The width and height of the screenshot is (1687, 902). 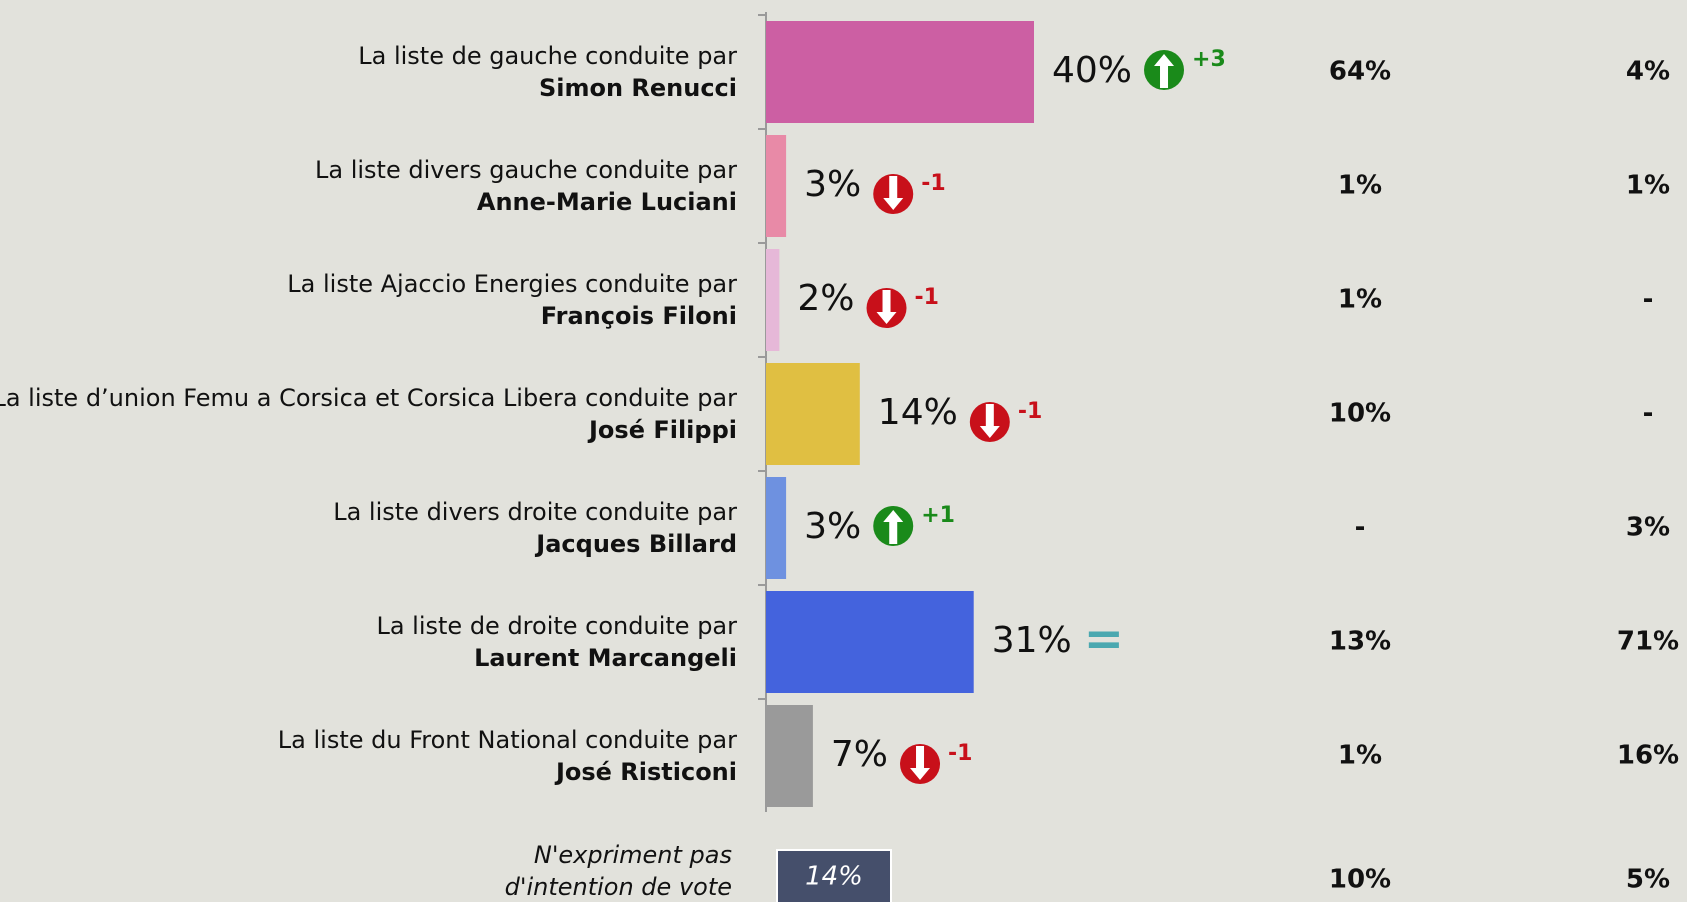 What do you see at coordinates (1648, 756) in the screenshot?
I see `column-2-value: 16%` at bounding box center [1648, 756].